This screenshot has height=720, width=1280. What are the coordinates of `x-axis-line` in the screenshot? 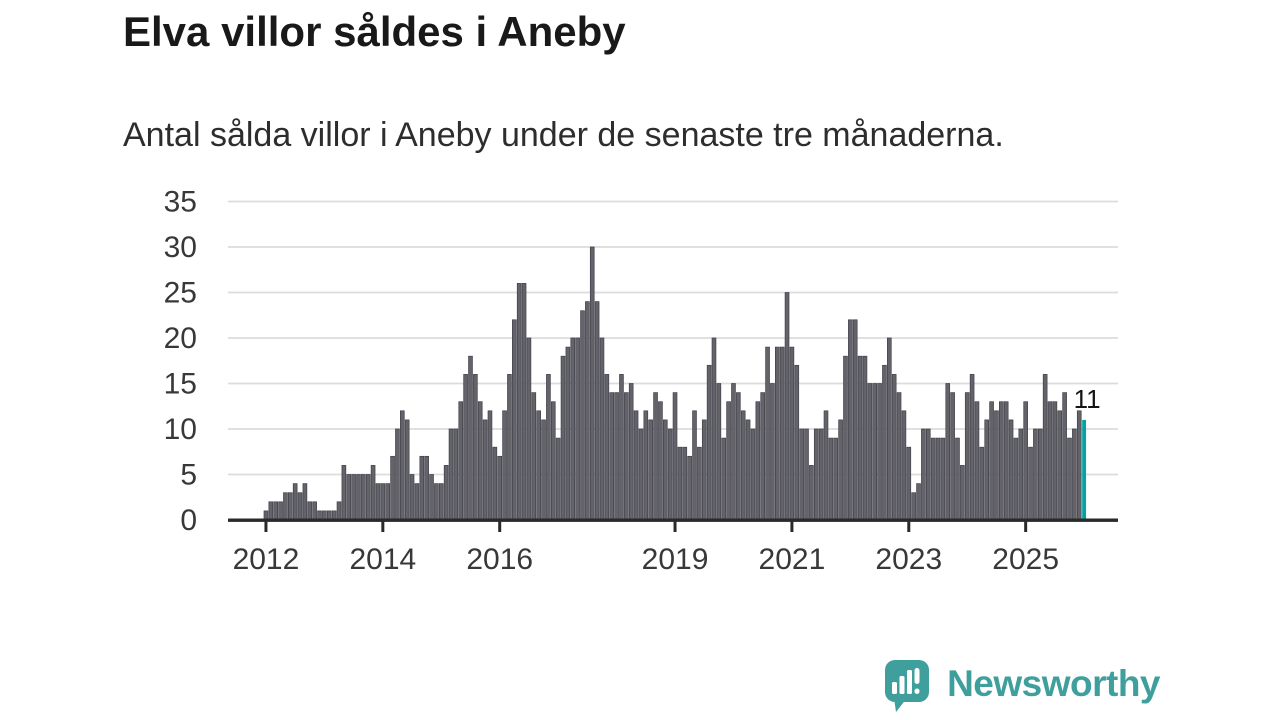 It's located at (673, 520).